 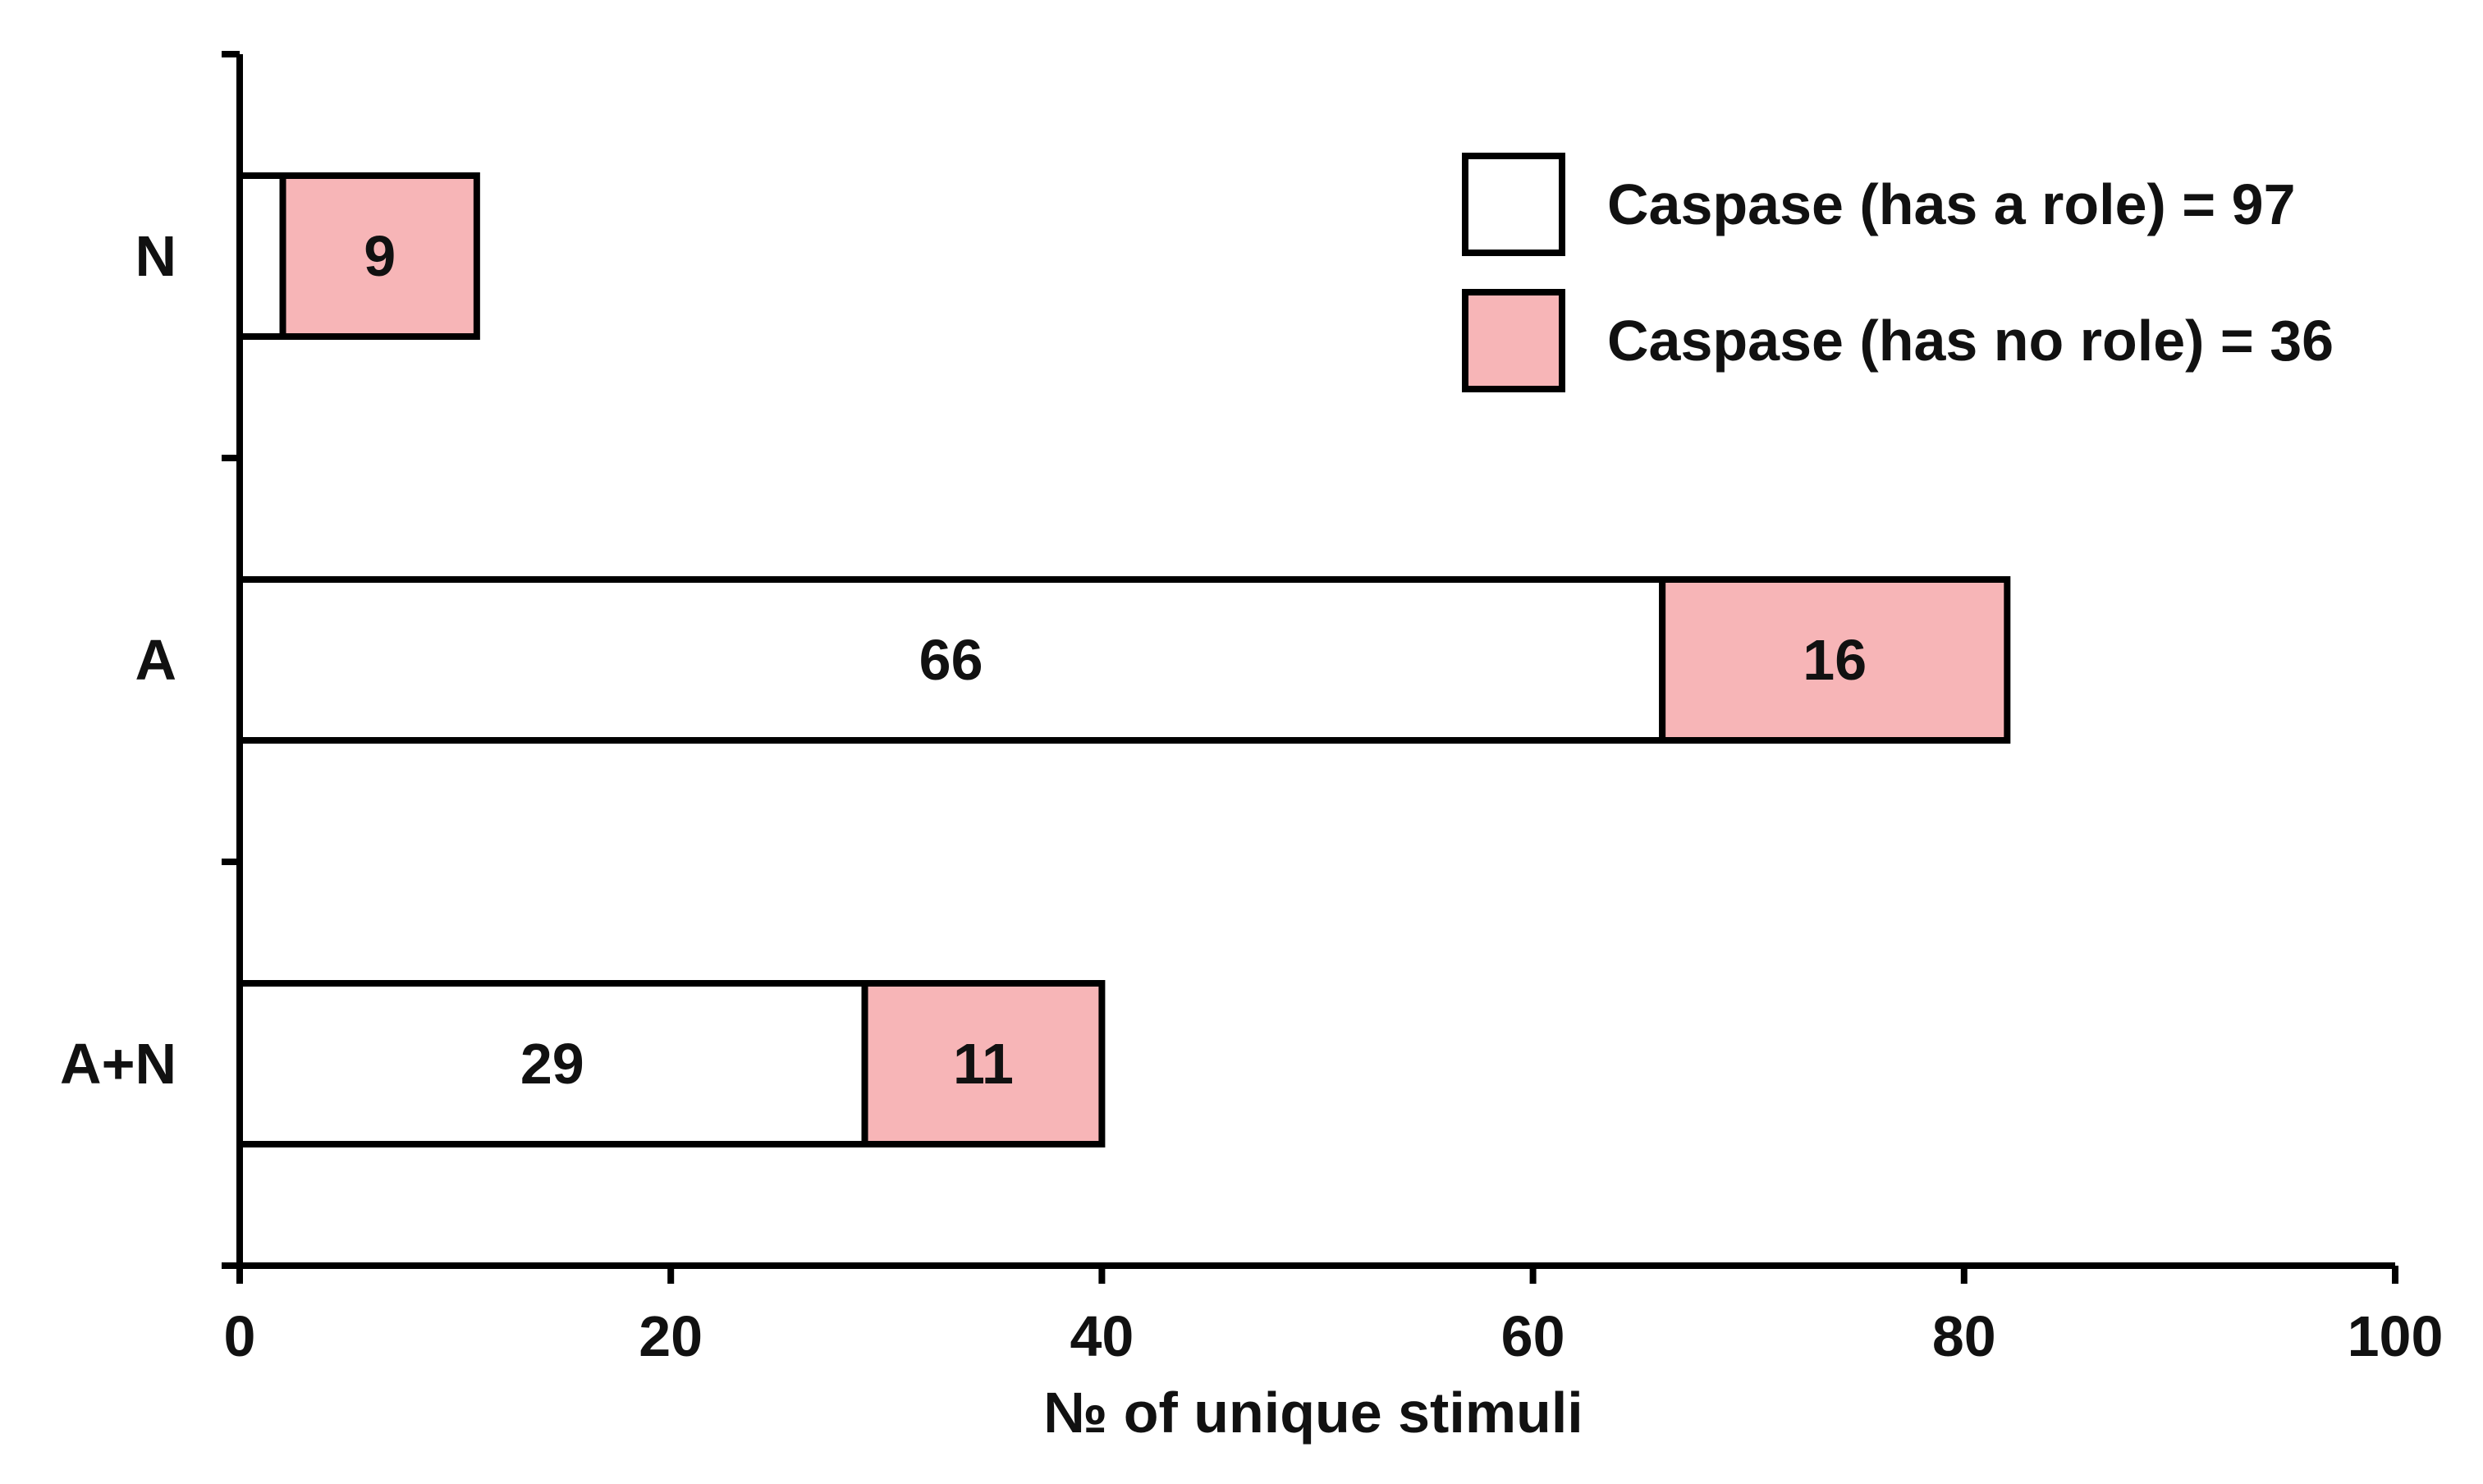 What do you see at coordinates (1533, 1336) in the screenshot?
I see `x-tick-label: 60` at bounding box center [1533, 1336].